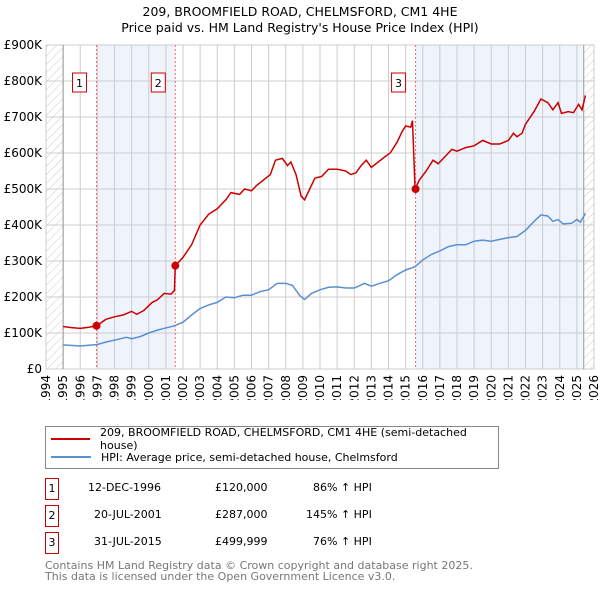  I want to click on x-tick-label: 2002, so click(183, 387).